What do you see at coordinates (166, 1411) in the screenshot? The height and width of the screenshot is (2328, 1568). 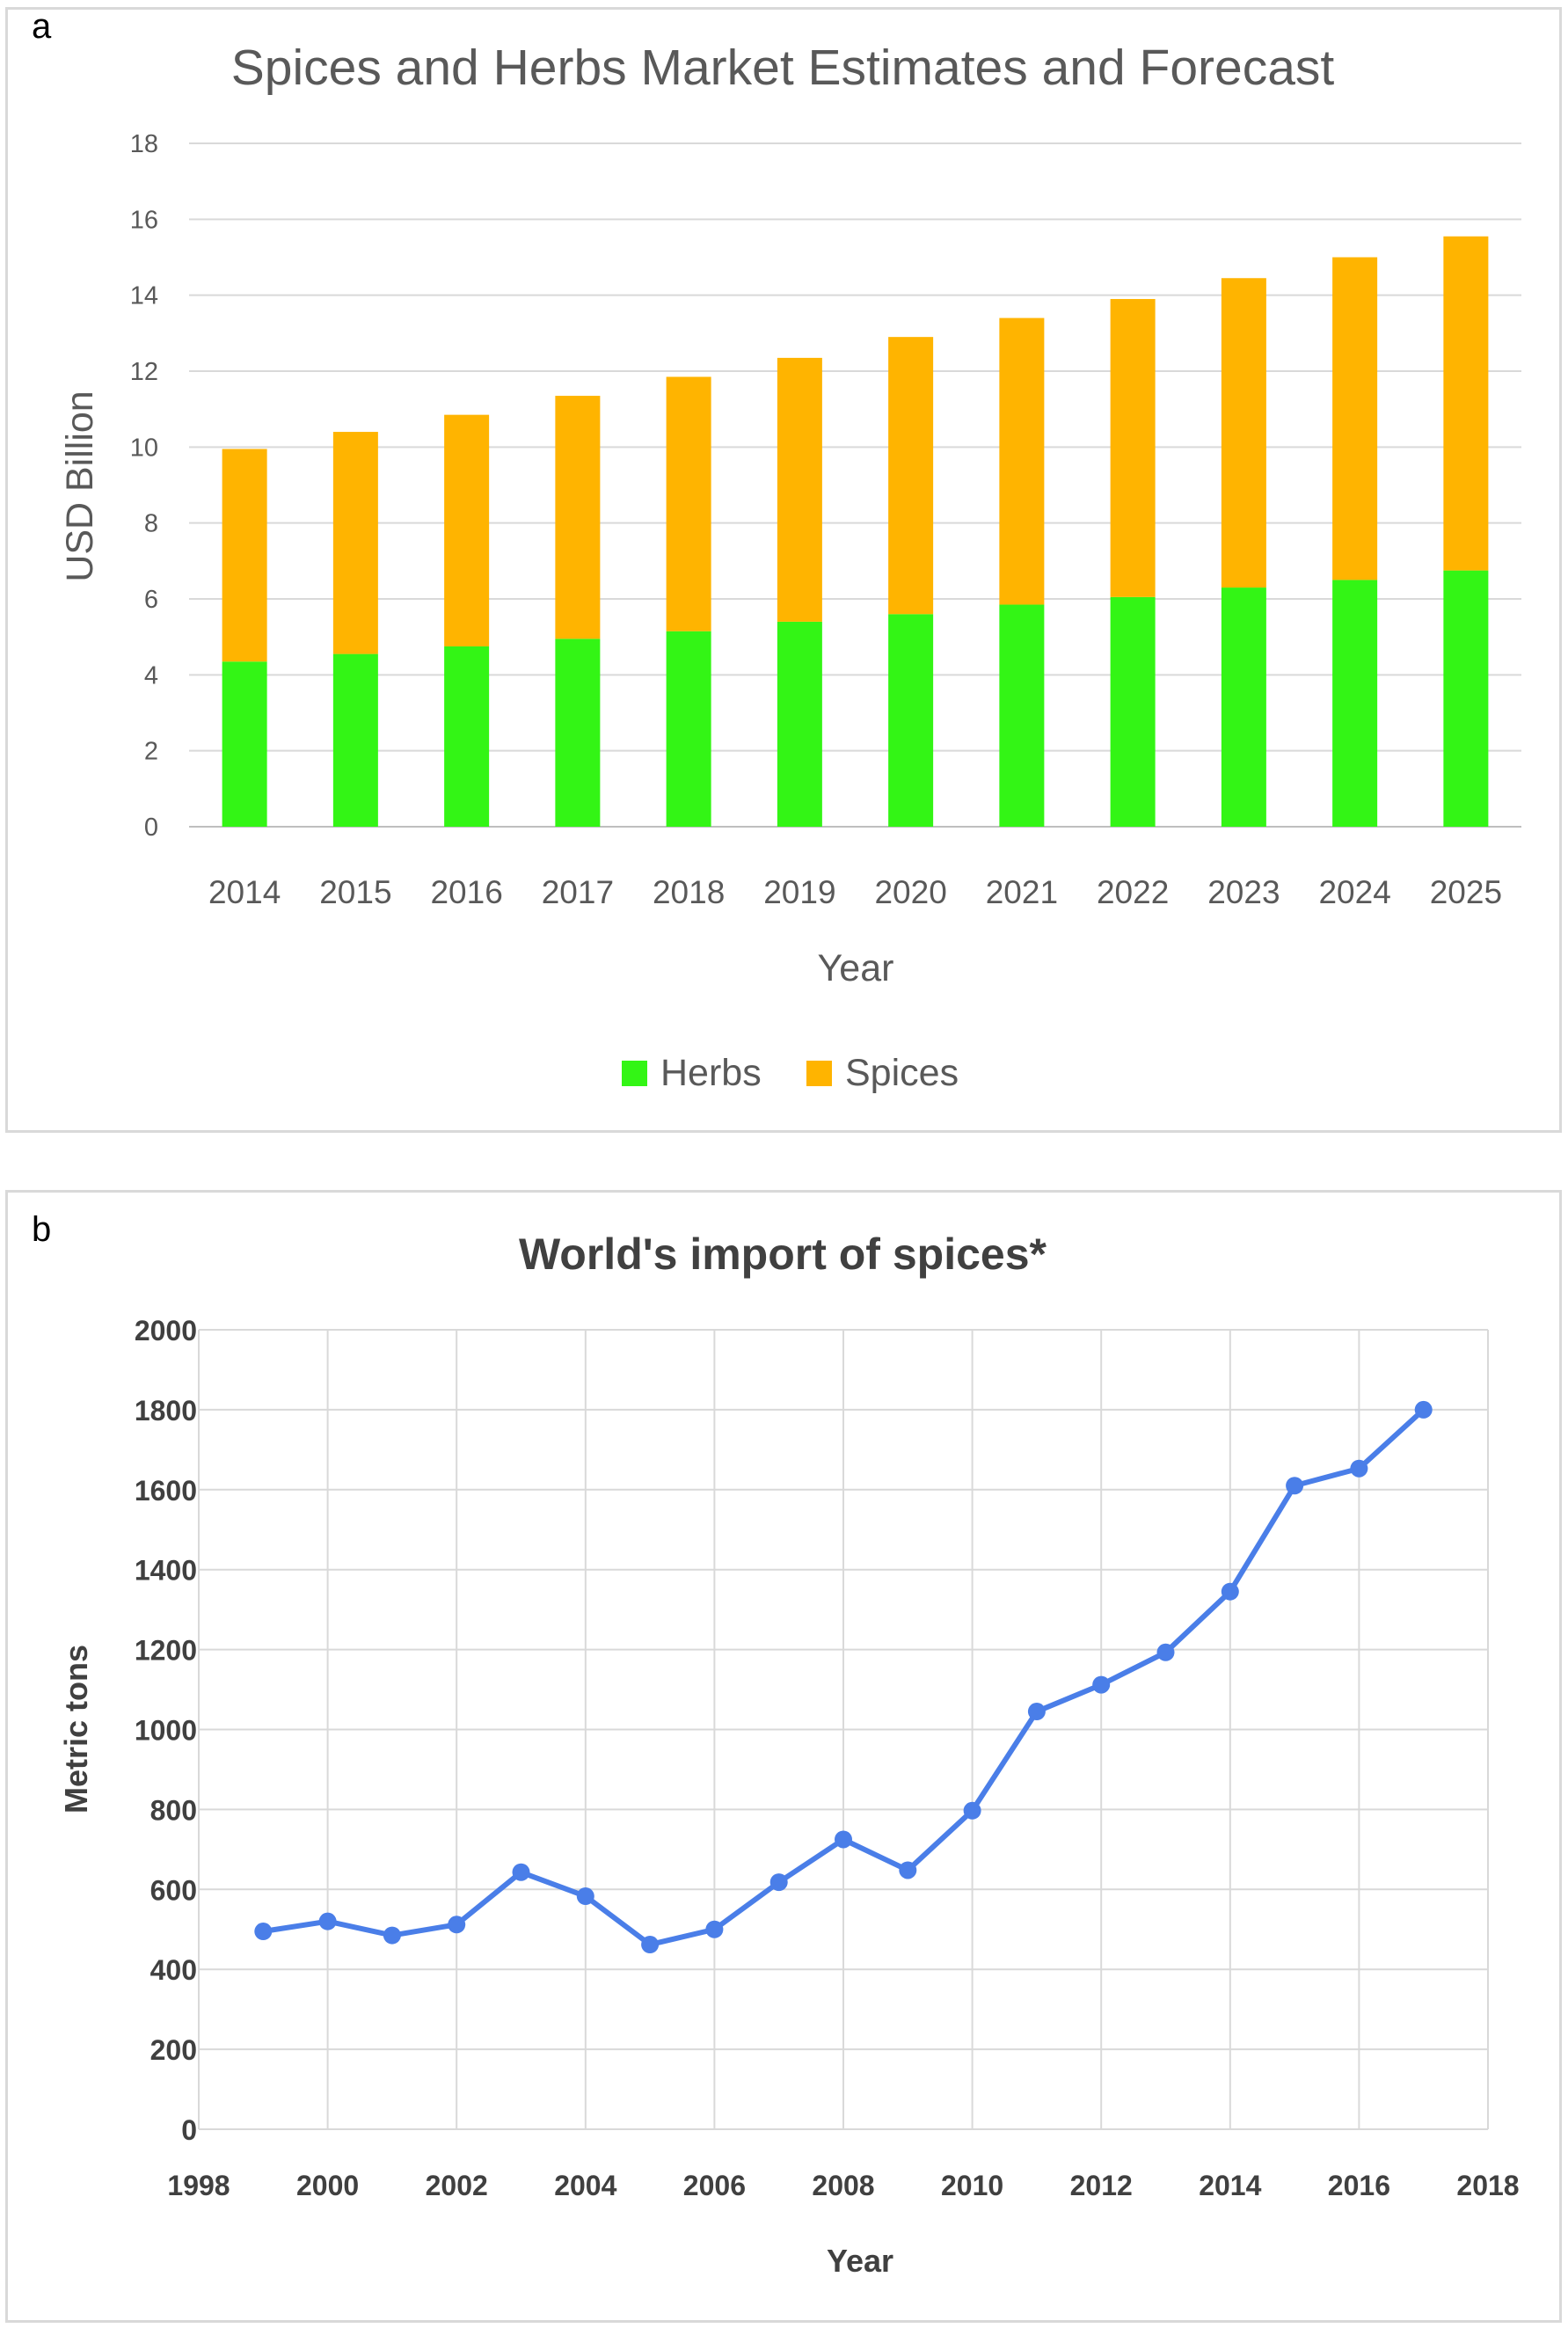 I see `y-tick-label: 1800` at bounding box center [166, 1411].